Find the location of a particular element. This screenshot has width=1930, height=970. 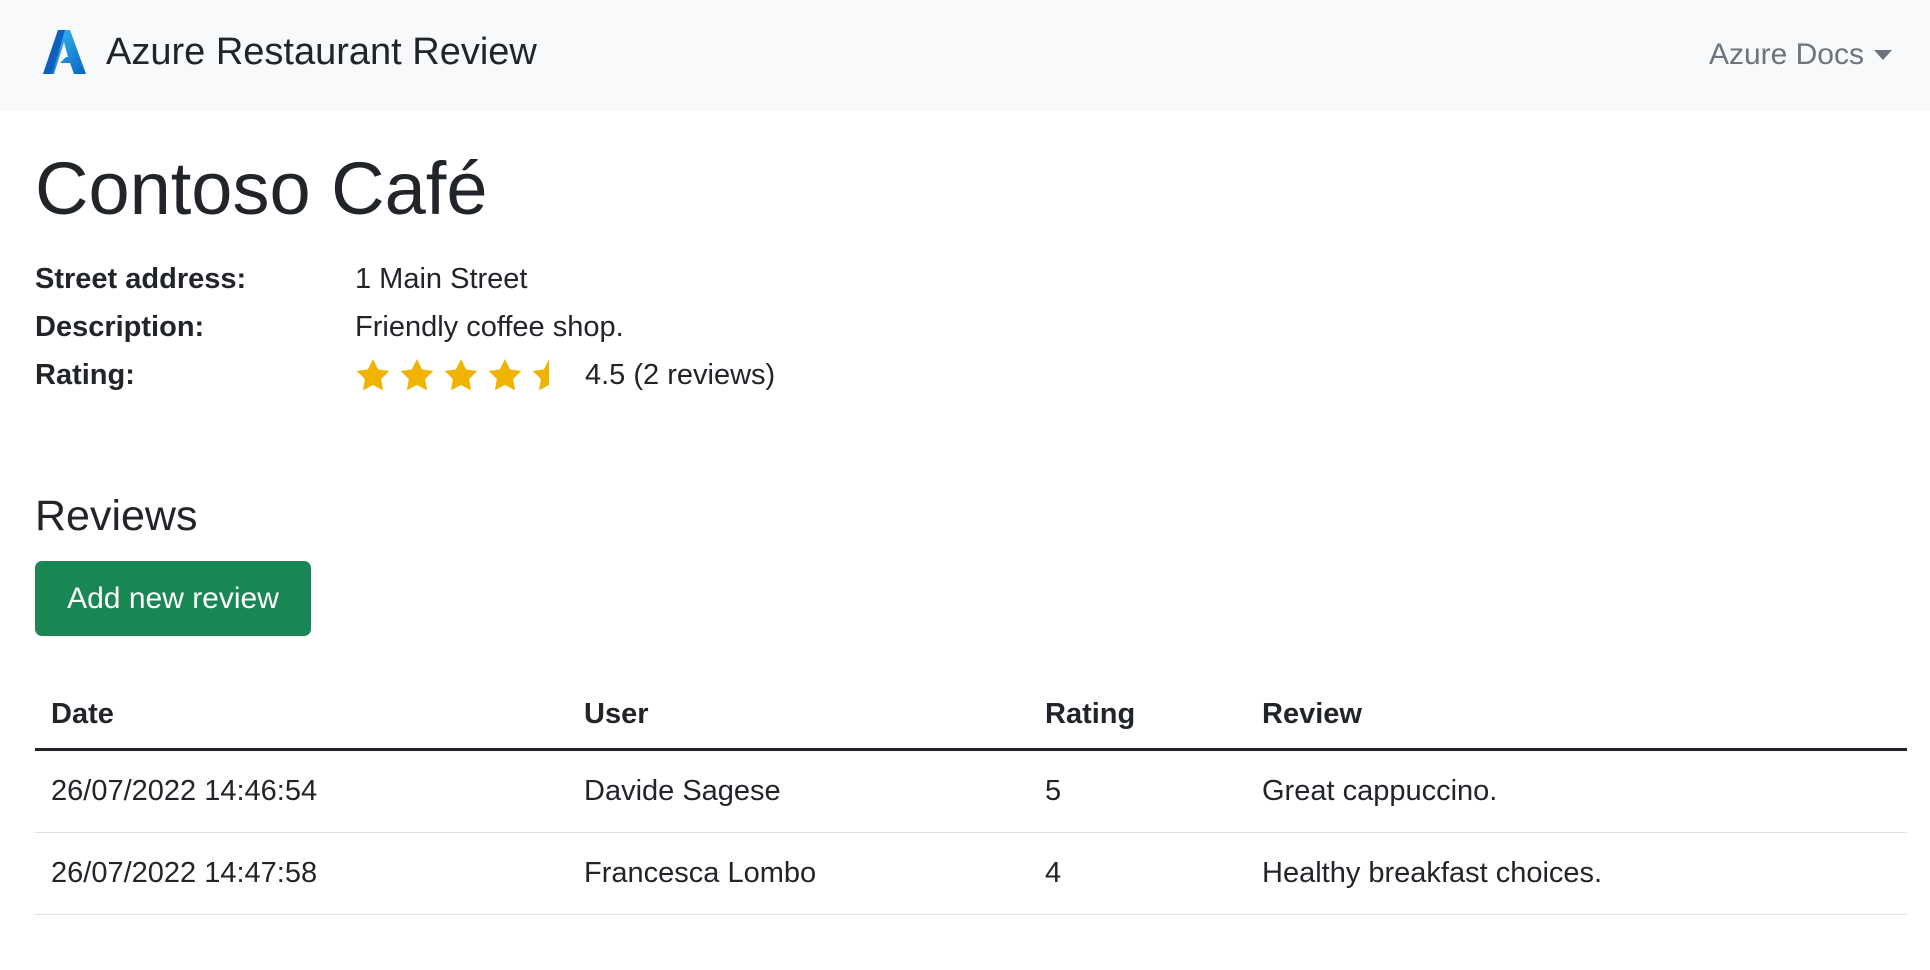

detail-row-rating: Rating: 4.5 (2 reviews) is located at coordinates (405, 375).